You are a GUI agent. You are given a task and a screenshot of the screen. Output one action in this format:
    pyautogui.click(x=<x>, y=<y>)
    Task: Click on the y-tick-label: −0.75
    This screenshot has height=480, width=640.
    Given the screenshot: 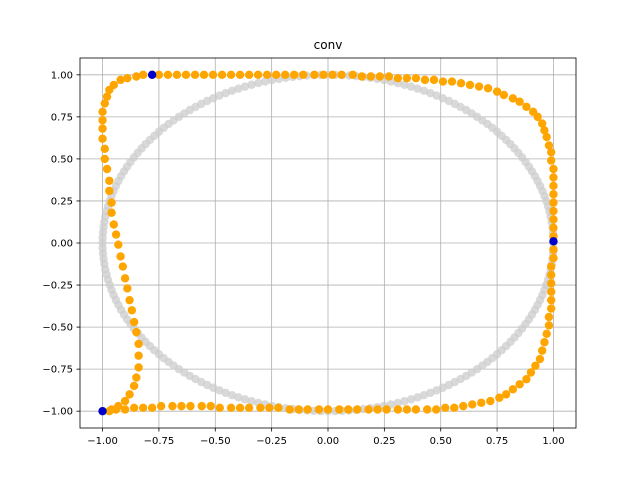 What is the action you would take?
    pyautogui.click(x=57, y=370)
    